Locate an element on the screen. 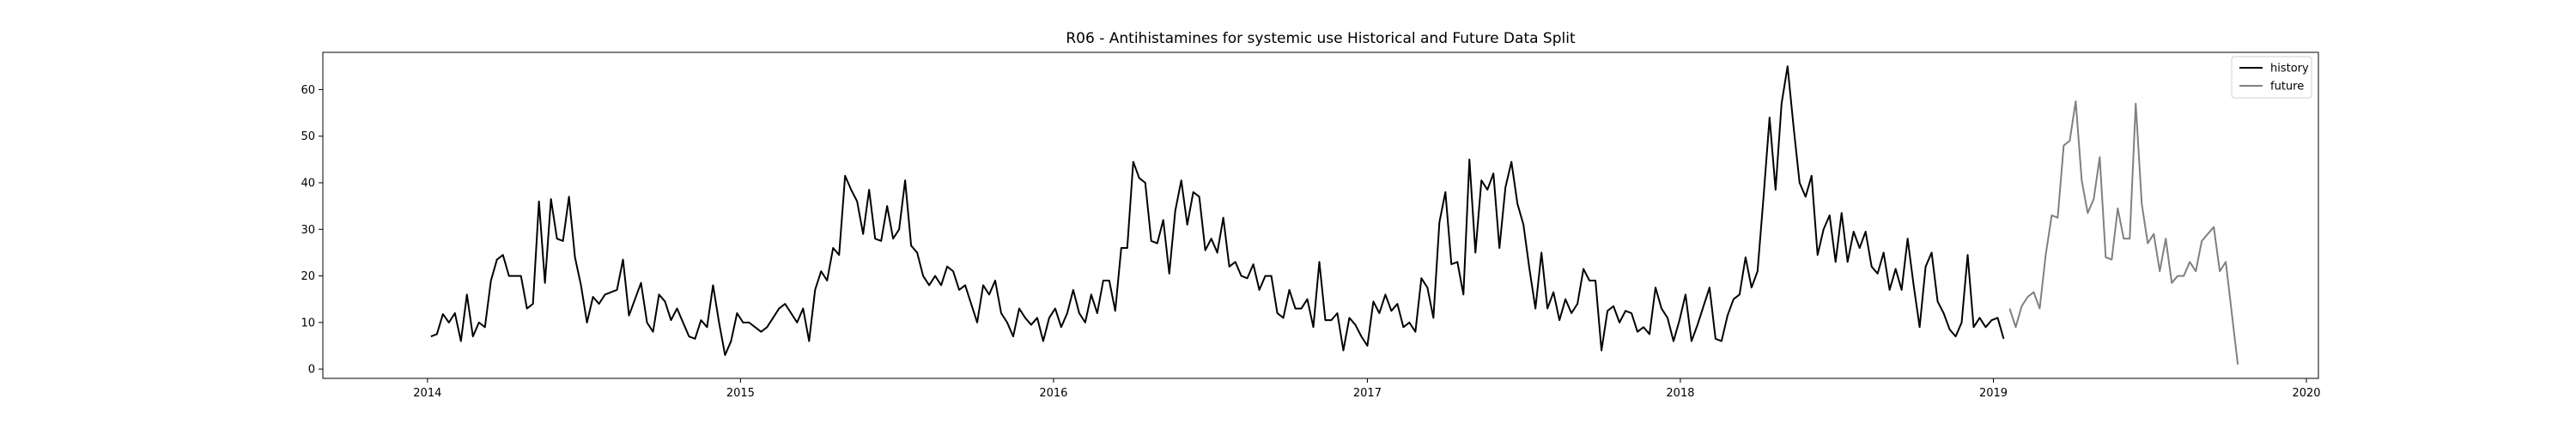  x-tick-label: 2020 is located at coordinates (2306, 393).